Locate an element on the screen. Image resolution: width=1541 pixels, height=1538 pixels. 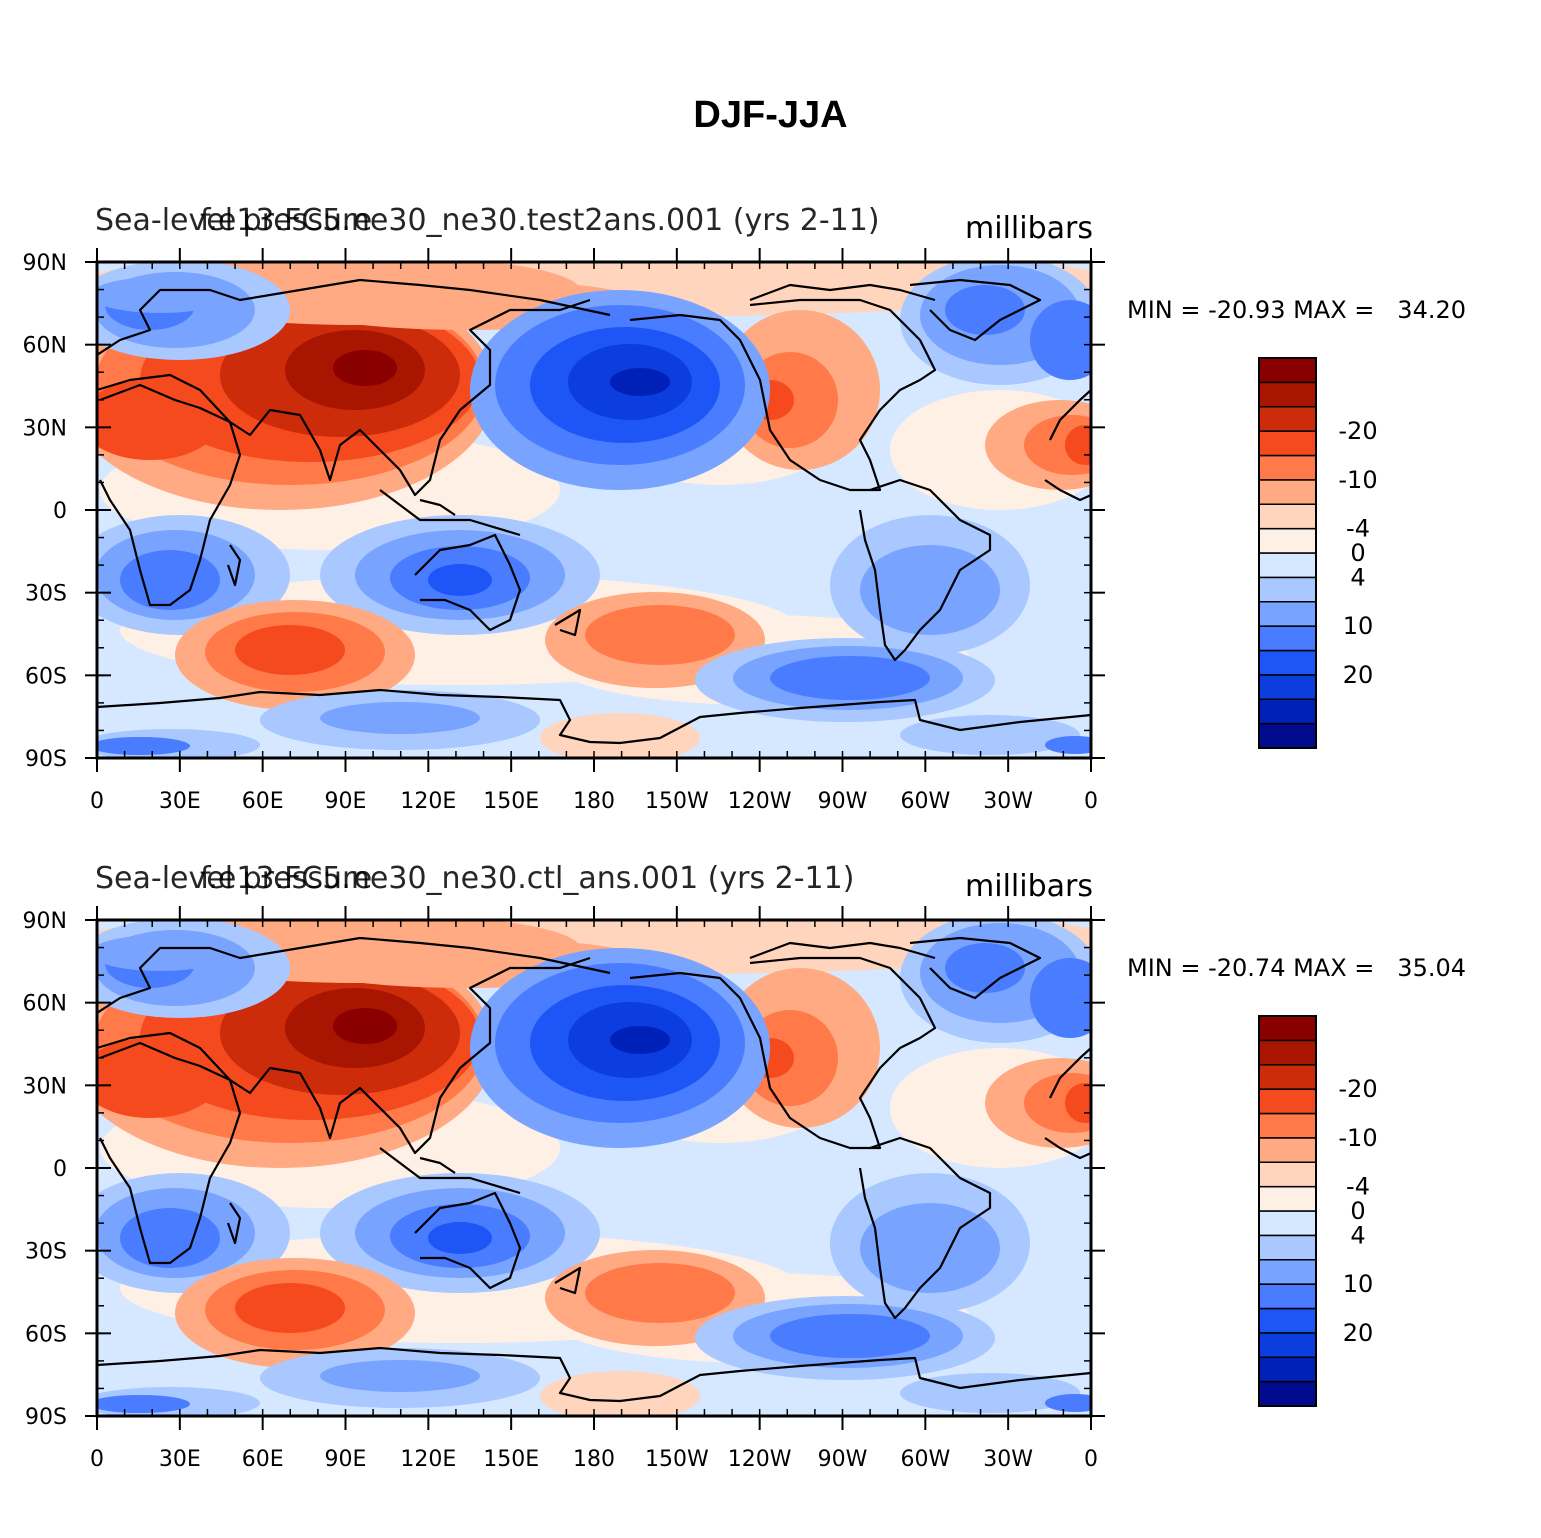
lon-tick-label: 150E is located at coordinates (511, 1459).